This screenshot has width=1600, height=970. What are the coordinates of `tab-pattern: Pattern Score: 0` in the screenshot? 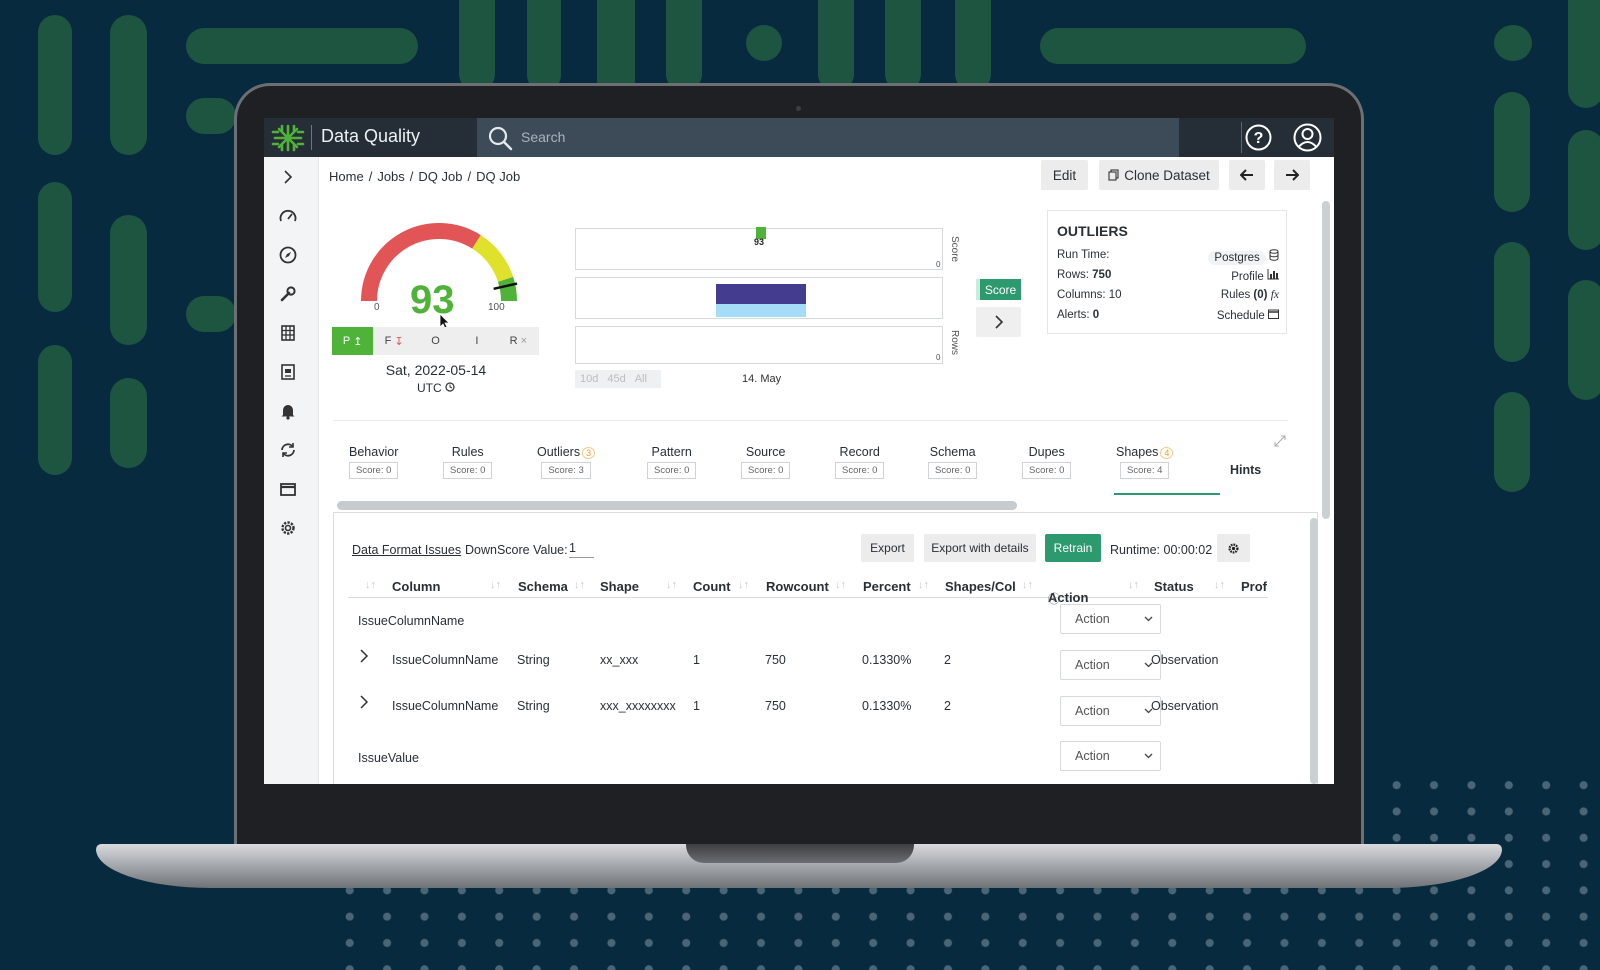 It's located at (672, 462).